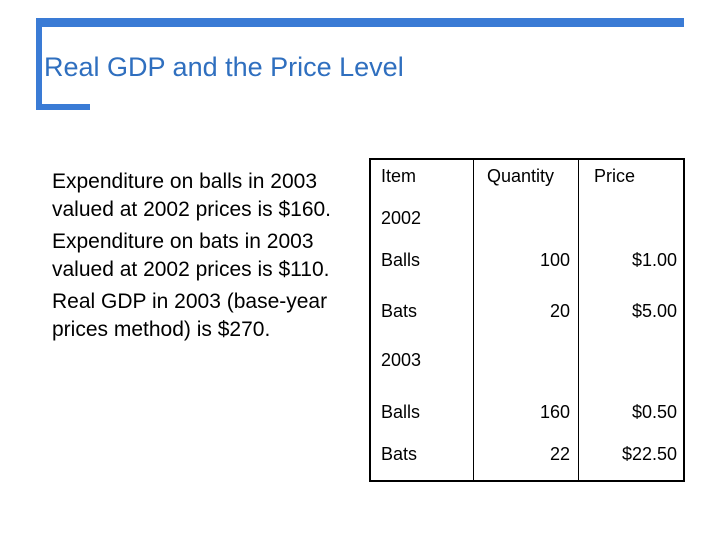  What do you see at coordinates (224, 67) in the screenshot?
I see `slide-title: Real GDP and the Price Level` at bounding box center [224, 67].